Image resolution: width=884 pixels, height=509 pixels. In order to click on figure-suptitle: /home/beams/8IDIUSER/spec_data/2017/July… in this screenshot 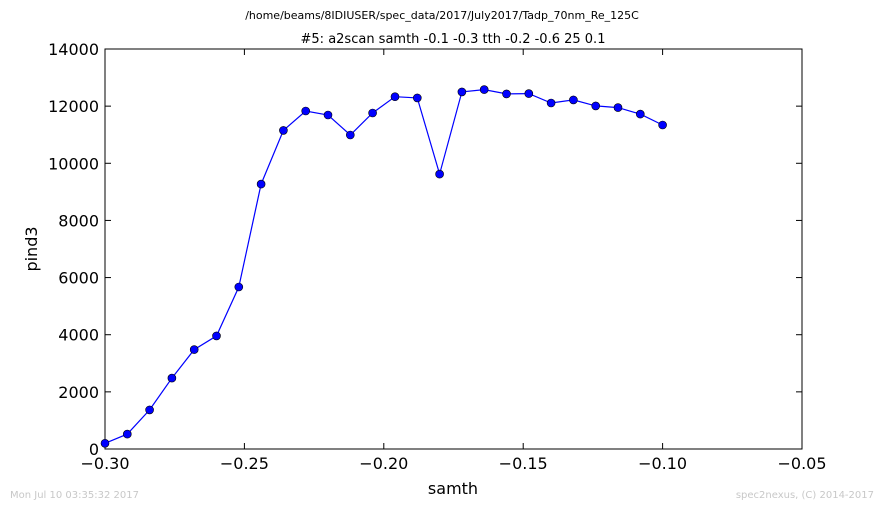, I will do `click(442, 15)`.